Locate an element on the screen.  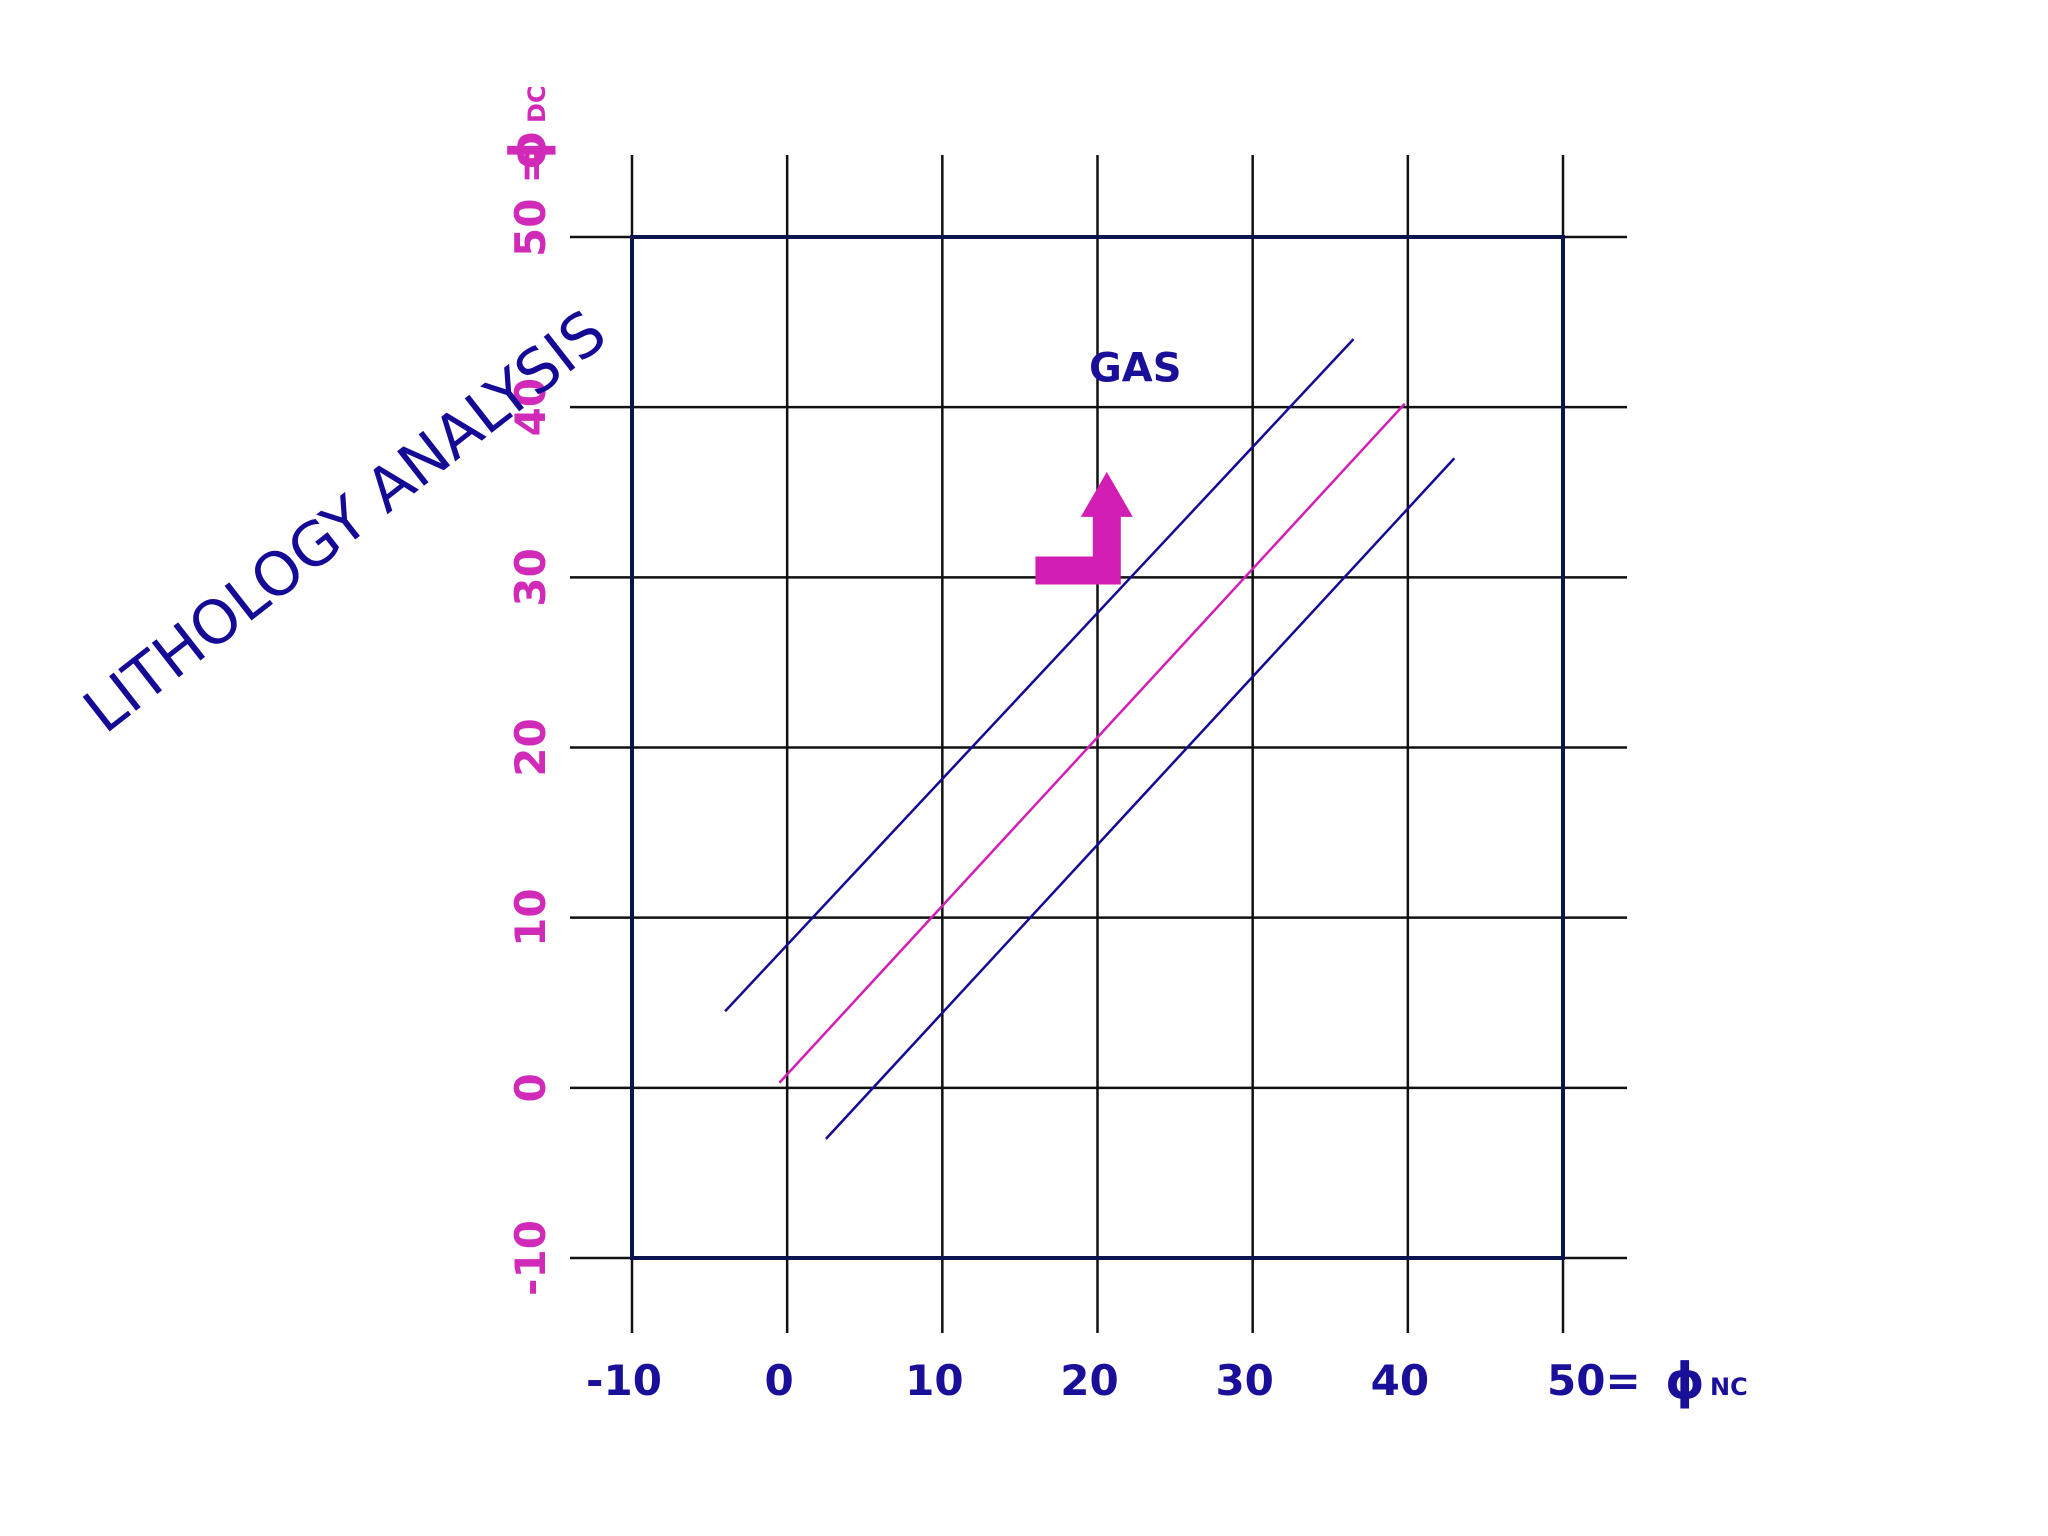
y-axis-subscript: DC is located at coordinates (537, 104).